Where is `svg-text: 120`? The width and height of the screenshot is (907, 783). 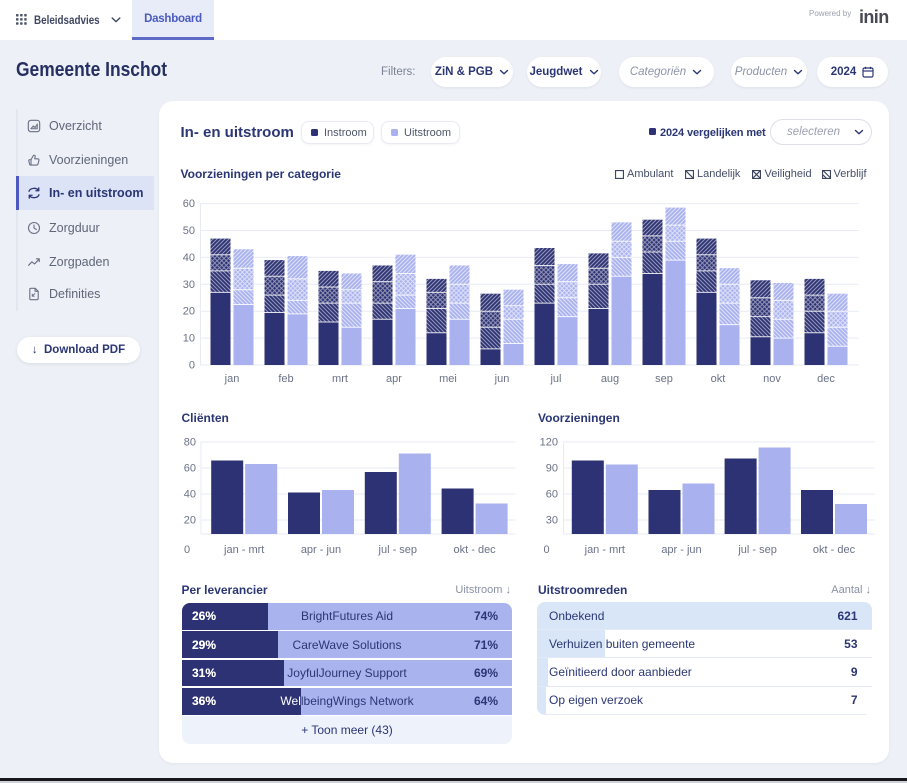 svg-text: 120 is located at coordinates (549, 443).